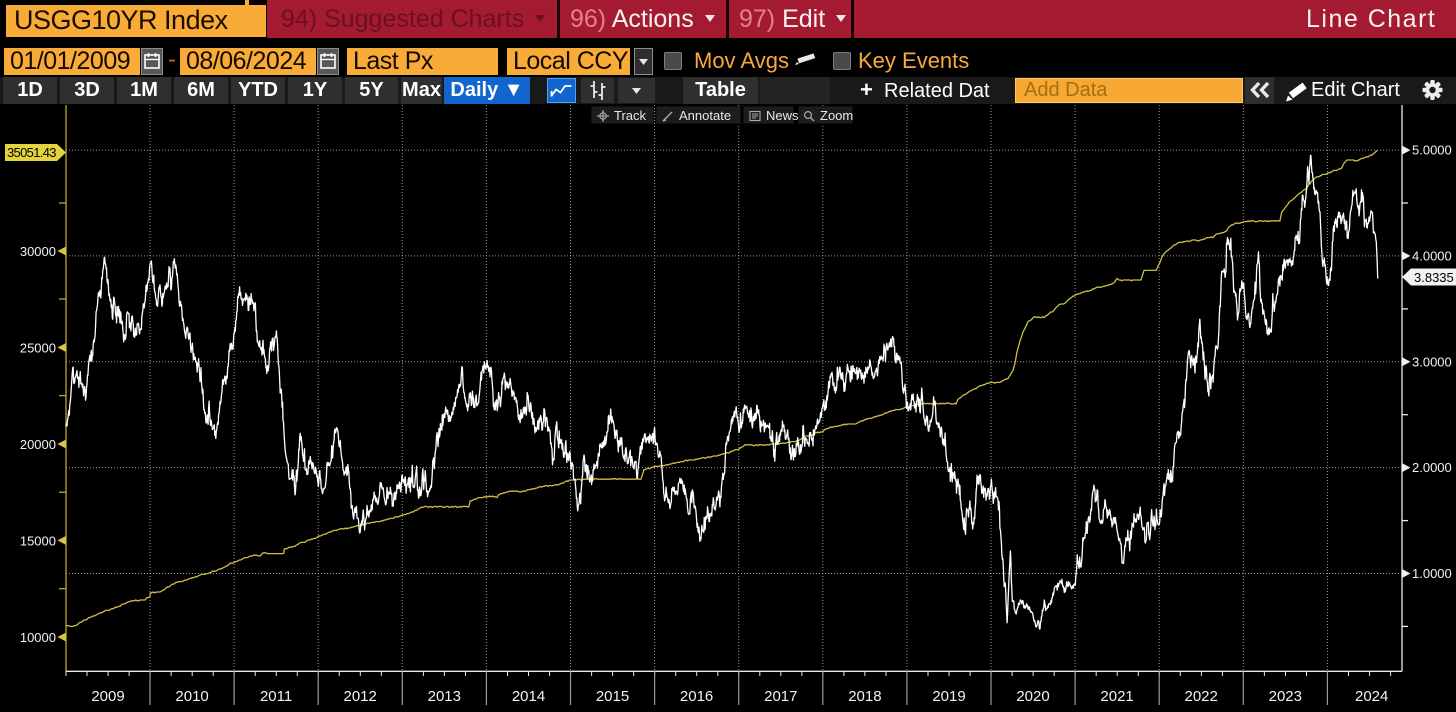  What do you see at coordinates (1432, 255) in the screenshot?
I see `svg-text: 4.0000` at bounding box center [1432, 255].